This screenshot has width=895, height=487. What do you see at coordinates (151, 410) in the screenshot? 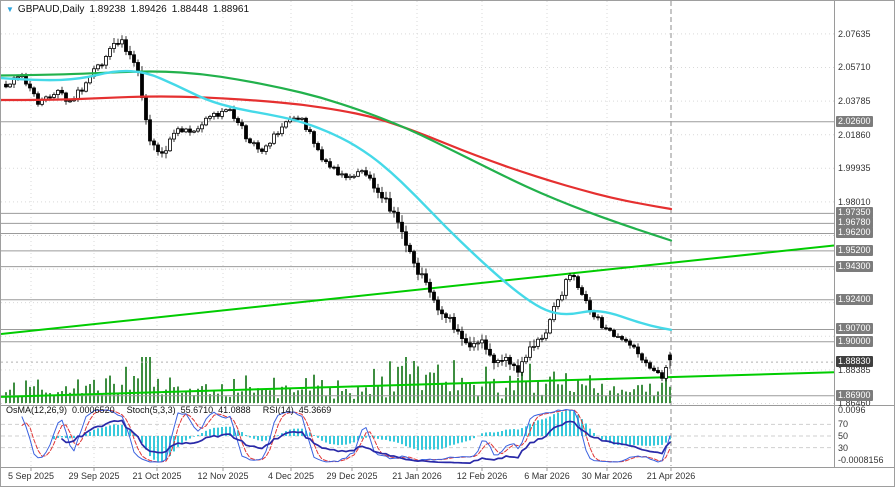
I see `stoch-label: Stoch(5,3,3)` at bounding box center [151, 410].